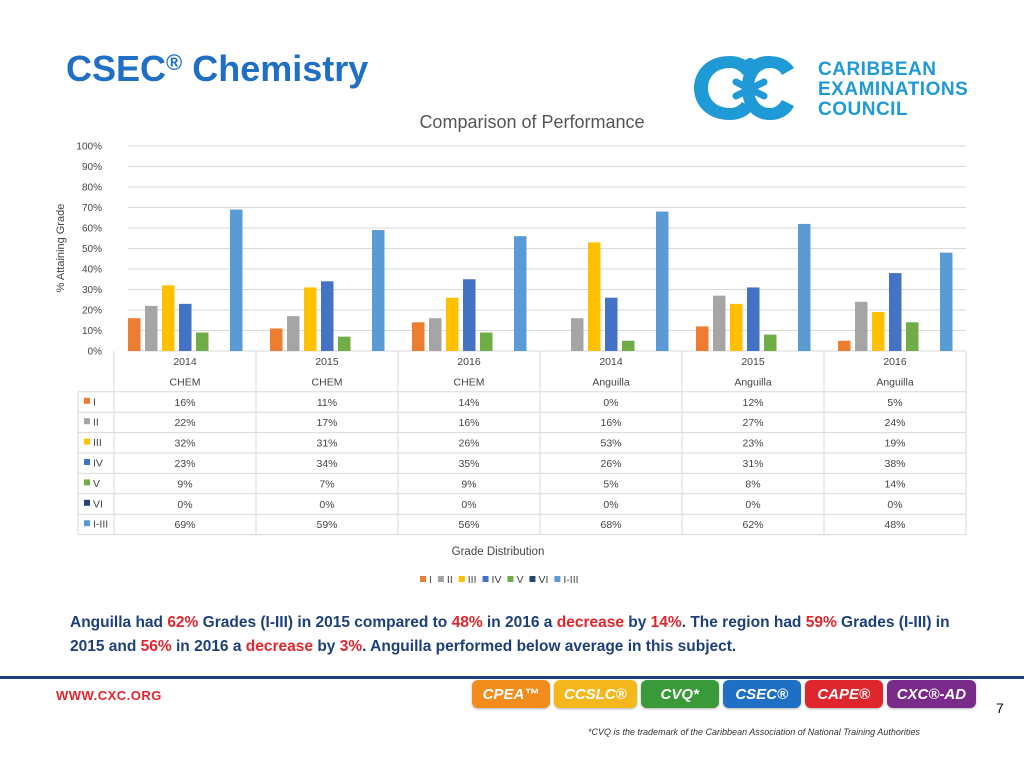  What do you see at coordinates (440, 579) in the screenshot?
I see `legend-key-II` at bounding box center [440, 579].